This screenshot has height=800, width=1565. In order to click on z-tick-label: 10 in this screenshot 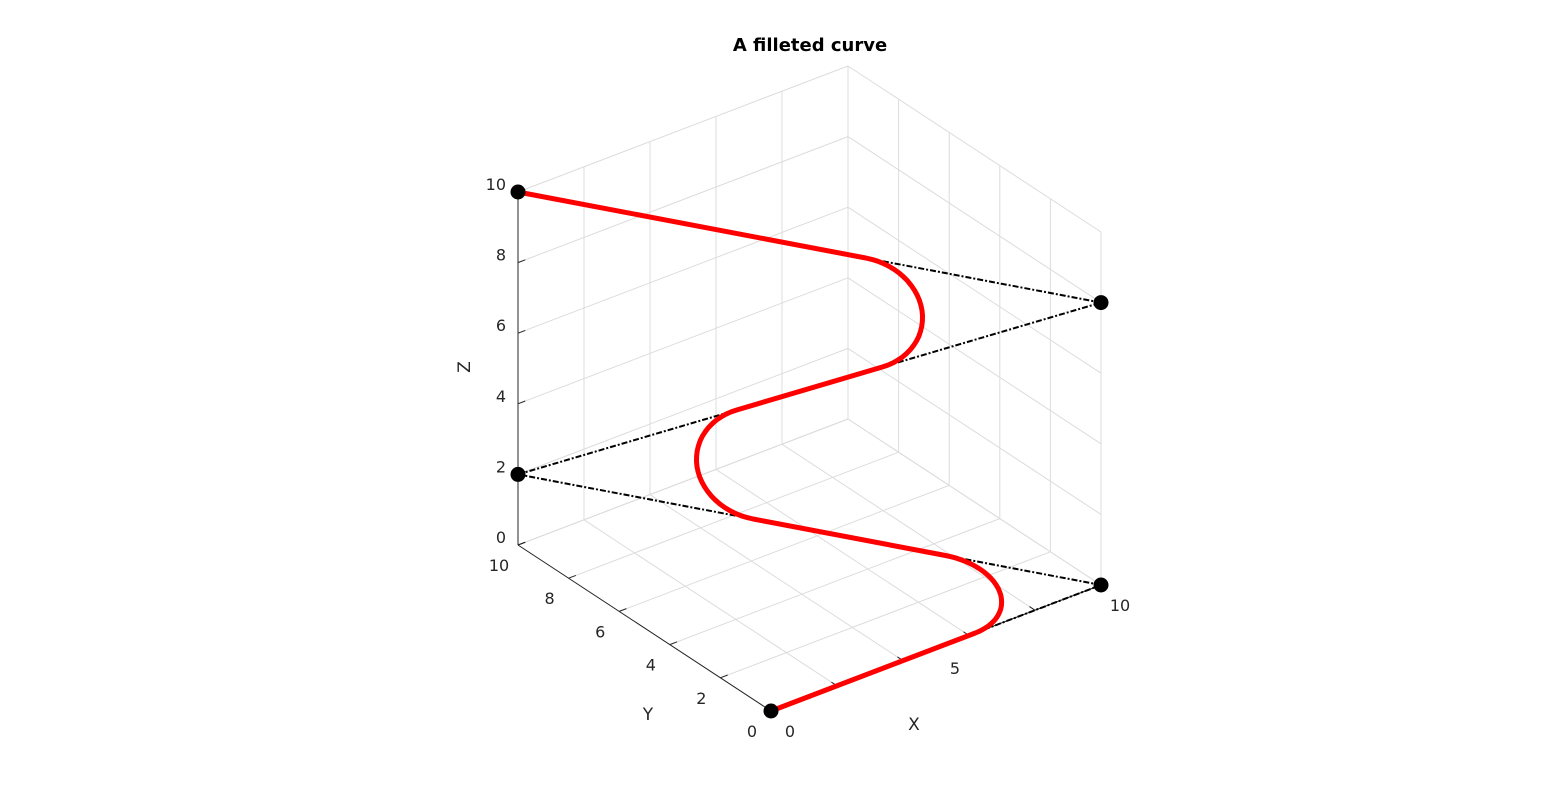, I will do `click(496, 184)`.